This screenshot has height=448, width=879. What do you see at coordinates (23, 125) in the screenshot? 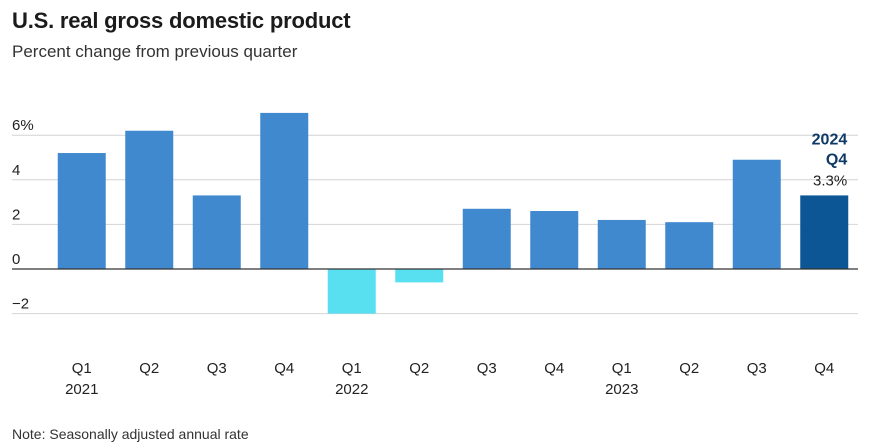
I see `y-tick-label: 6%` at bounding box center [23, 125].